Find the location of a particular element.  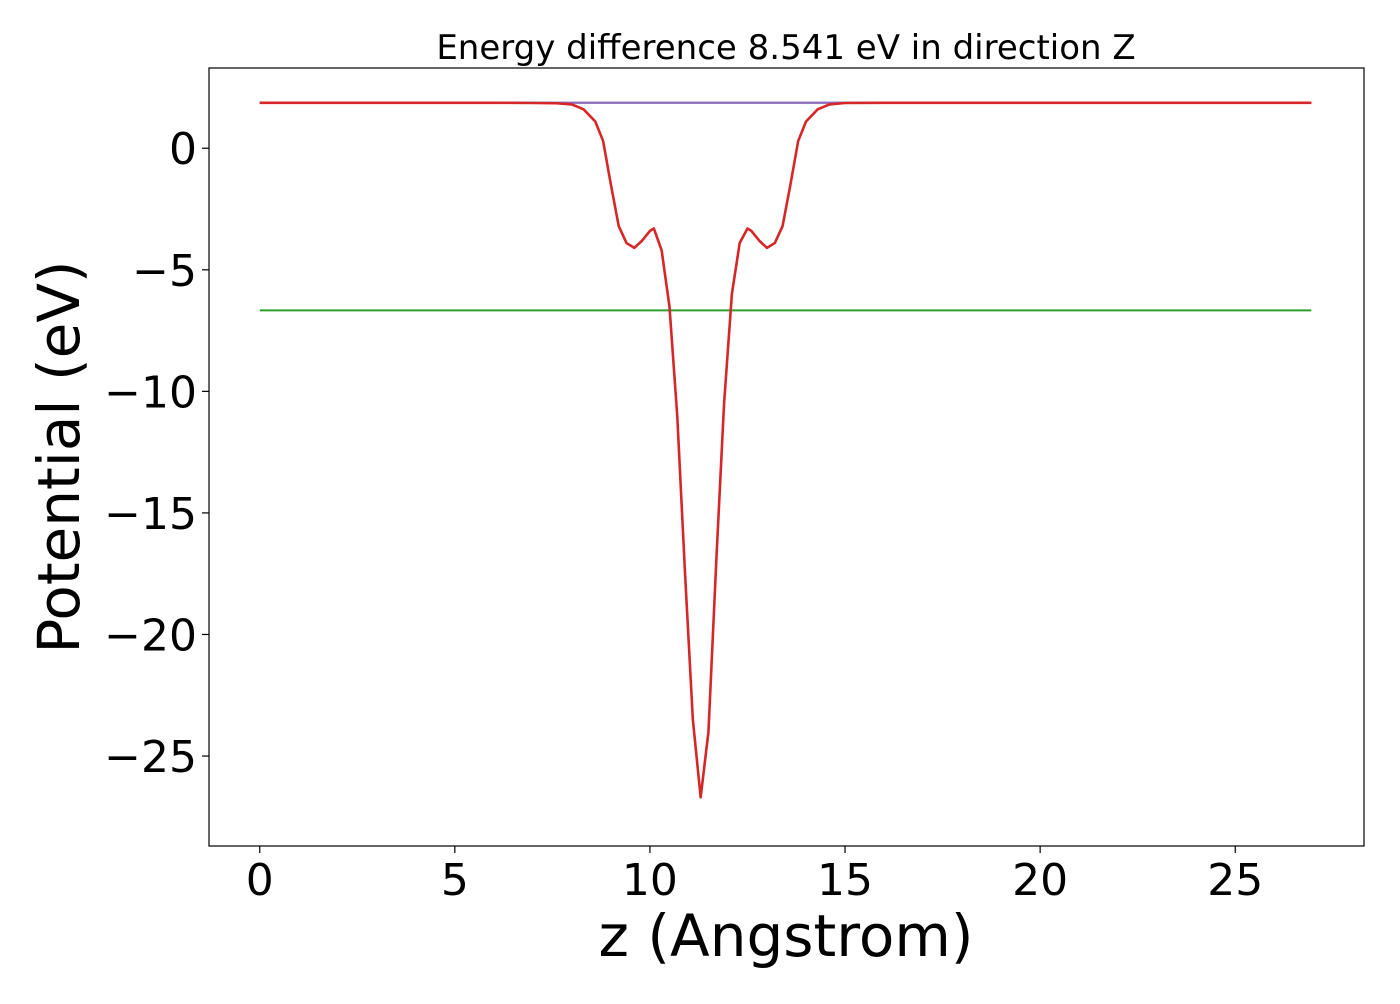

y-tick-label: −20 is located at coordinates (150, 635).